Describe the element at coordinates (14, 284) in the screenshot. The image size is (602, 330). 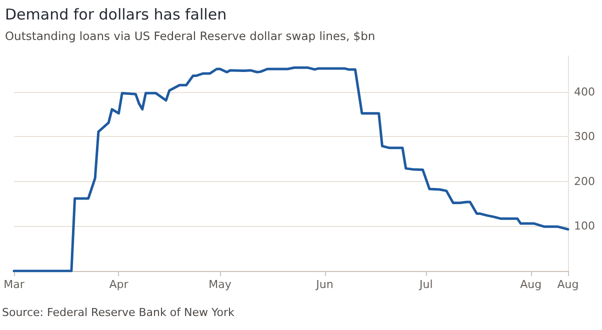
I see `x-tick-label: Mar` at that location.